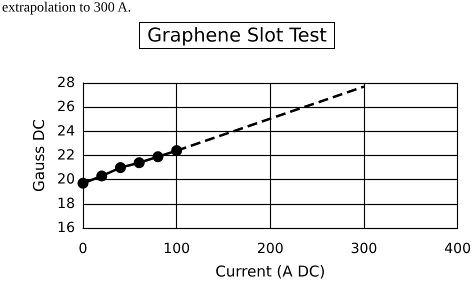  Describe the element at coordinates (83, 249) in the screenshot. I see `x-tick-label: 0` at that location.